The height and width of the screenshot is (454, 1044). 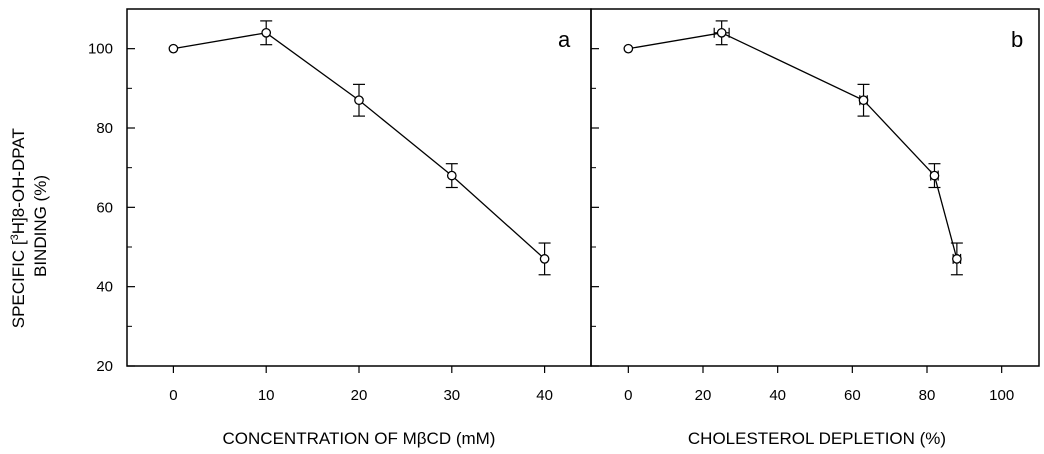 What do you see at coordinates (104, 366) in the screenshot?
I see `y-tick-label: 20` at bounding box center [104, 366].